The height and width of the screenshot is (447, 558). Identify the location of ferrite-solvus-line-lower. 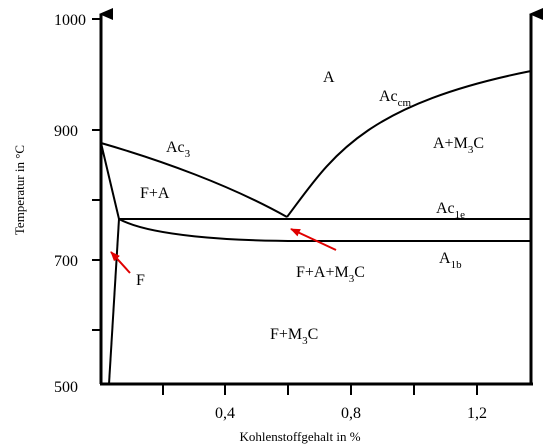
(114, 301).